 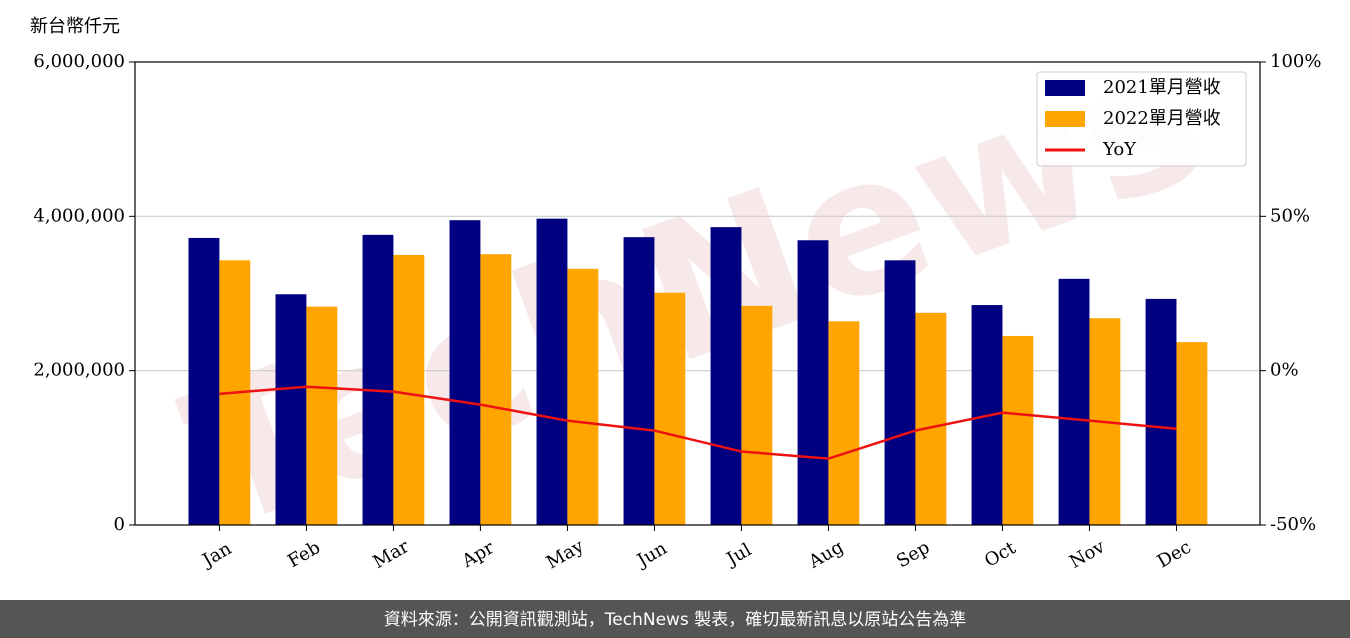 I want to click on legend-label: 2022單月營收, so click(x=1162, y=118).